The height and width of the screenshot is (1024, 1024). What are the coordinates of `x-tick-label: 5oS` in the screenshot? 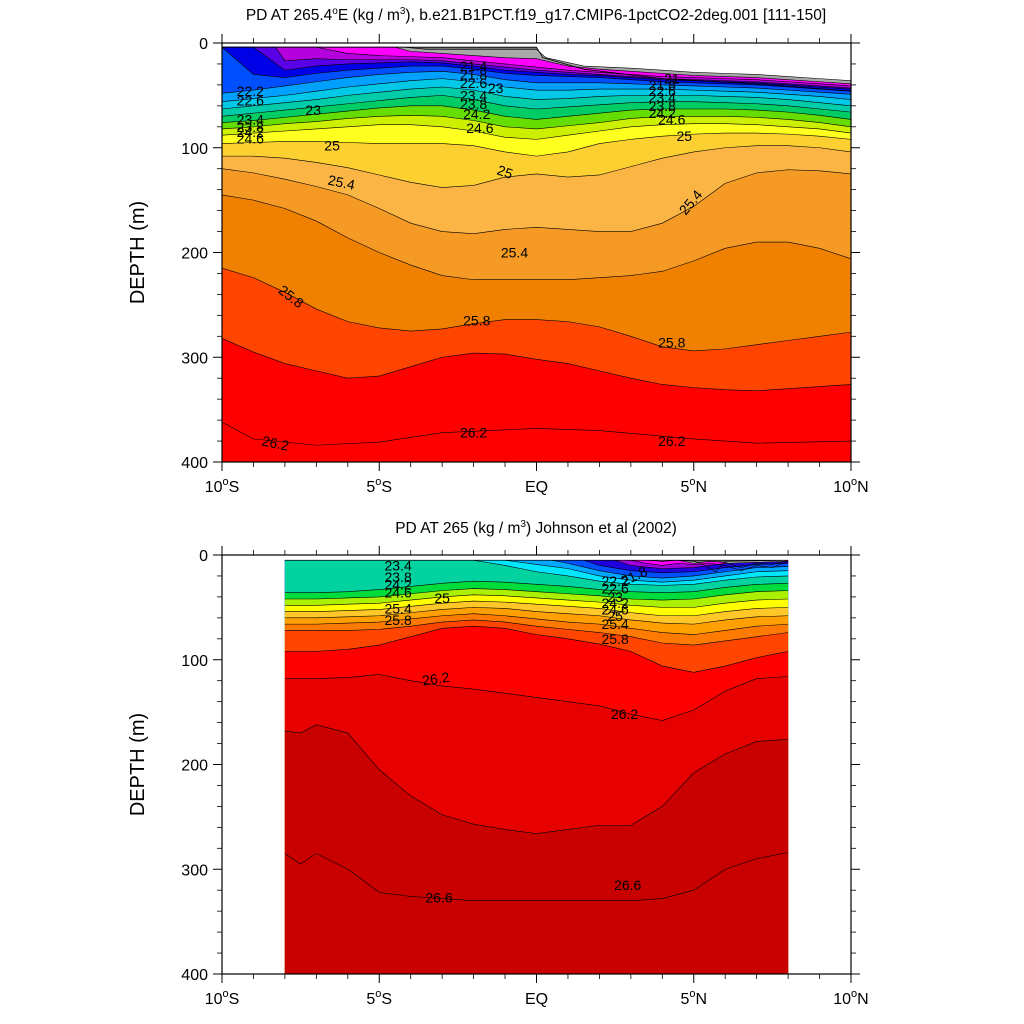 It's located at (379, 998).